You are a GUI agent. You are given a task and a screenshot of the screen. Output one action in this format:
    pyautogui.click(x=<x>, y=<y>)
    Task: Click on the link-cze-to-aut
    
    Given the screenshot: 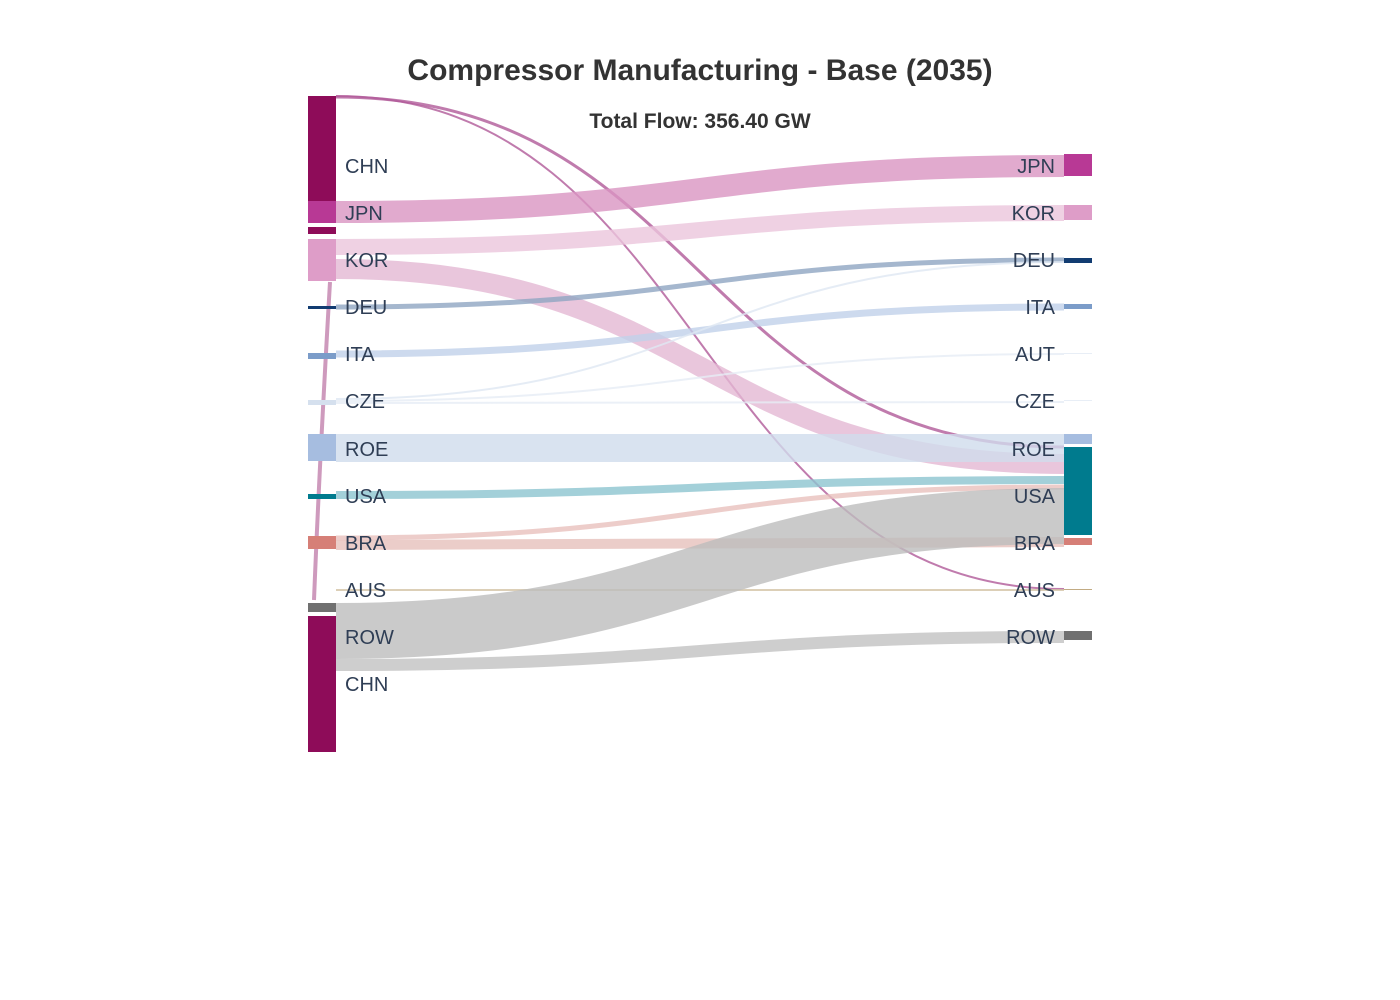 What is the action you would take?
    pyautogui.click(x=700, y=377)
    